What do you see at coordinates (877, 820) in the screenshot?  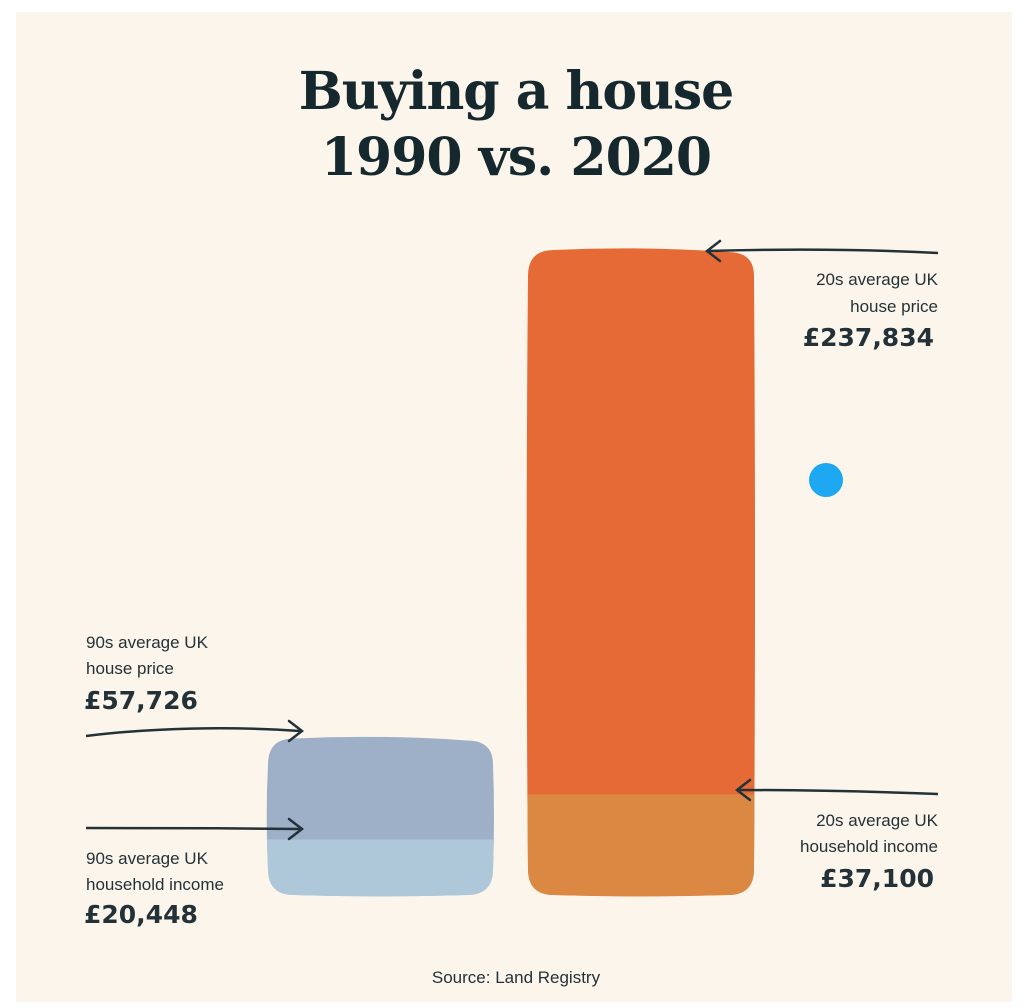 I see `label-income-2020-line1: 20s average UK` at bounding box center [877, 820].